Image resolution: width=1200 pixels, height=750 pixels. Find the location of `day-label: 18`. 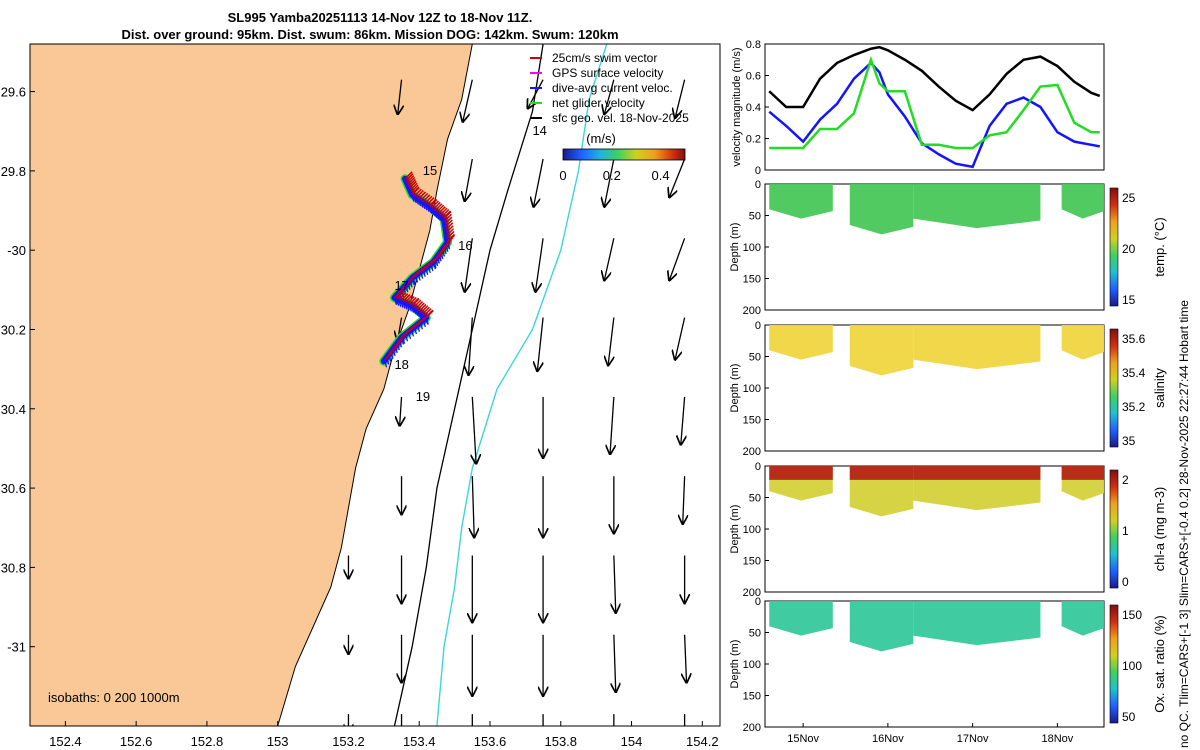

day-label: 18 is located at coordinates (401, 364).